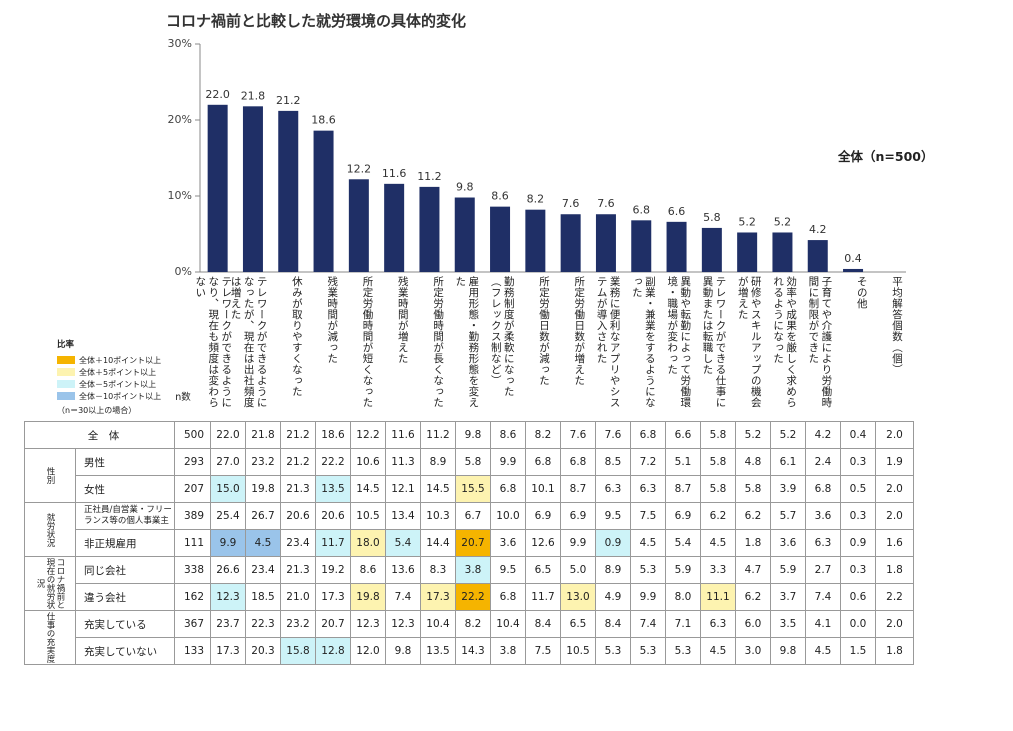 This screenshot has height=731, width=1013. I want to click on table-cell: 7.2, so click(648, 462).